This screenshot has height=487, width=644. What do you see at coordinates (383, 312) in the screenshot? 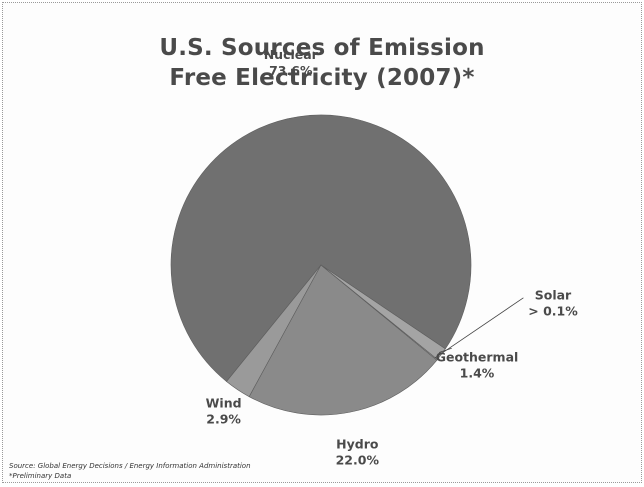
I see `pie-slice-geothermal` at bounding box center [383, 312].